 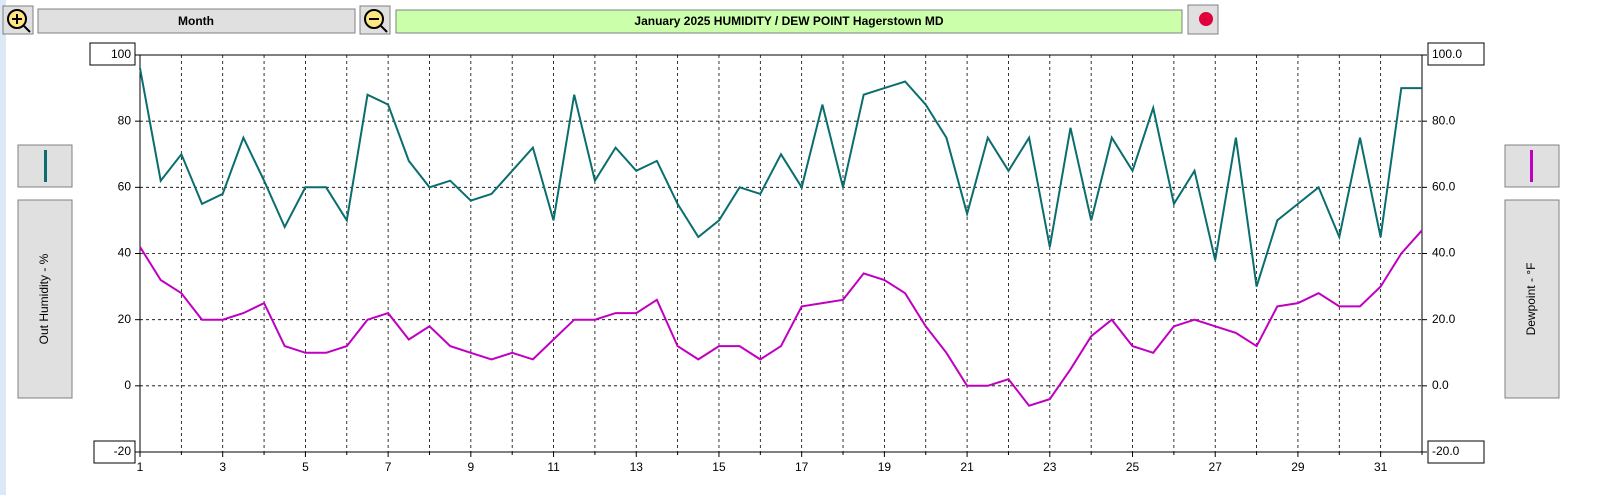 What do you see at coordinates (553, 467) in the screenshot?
I see `x-tick-label: 11` at bounding box center [553, 467].